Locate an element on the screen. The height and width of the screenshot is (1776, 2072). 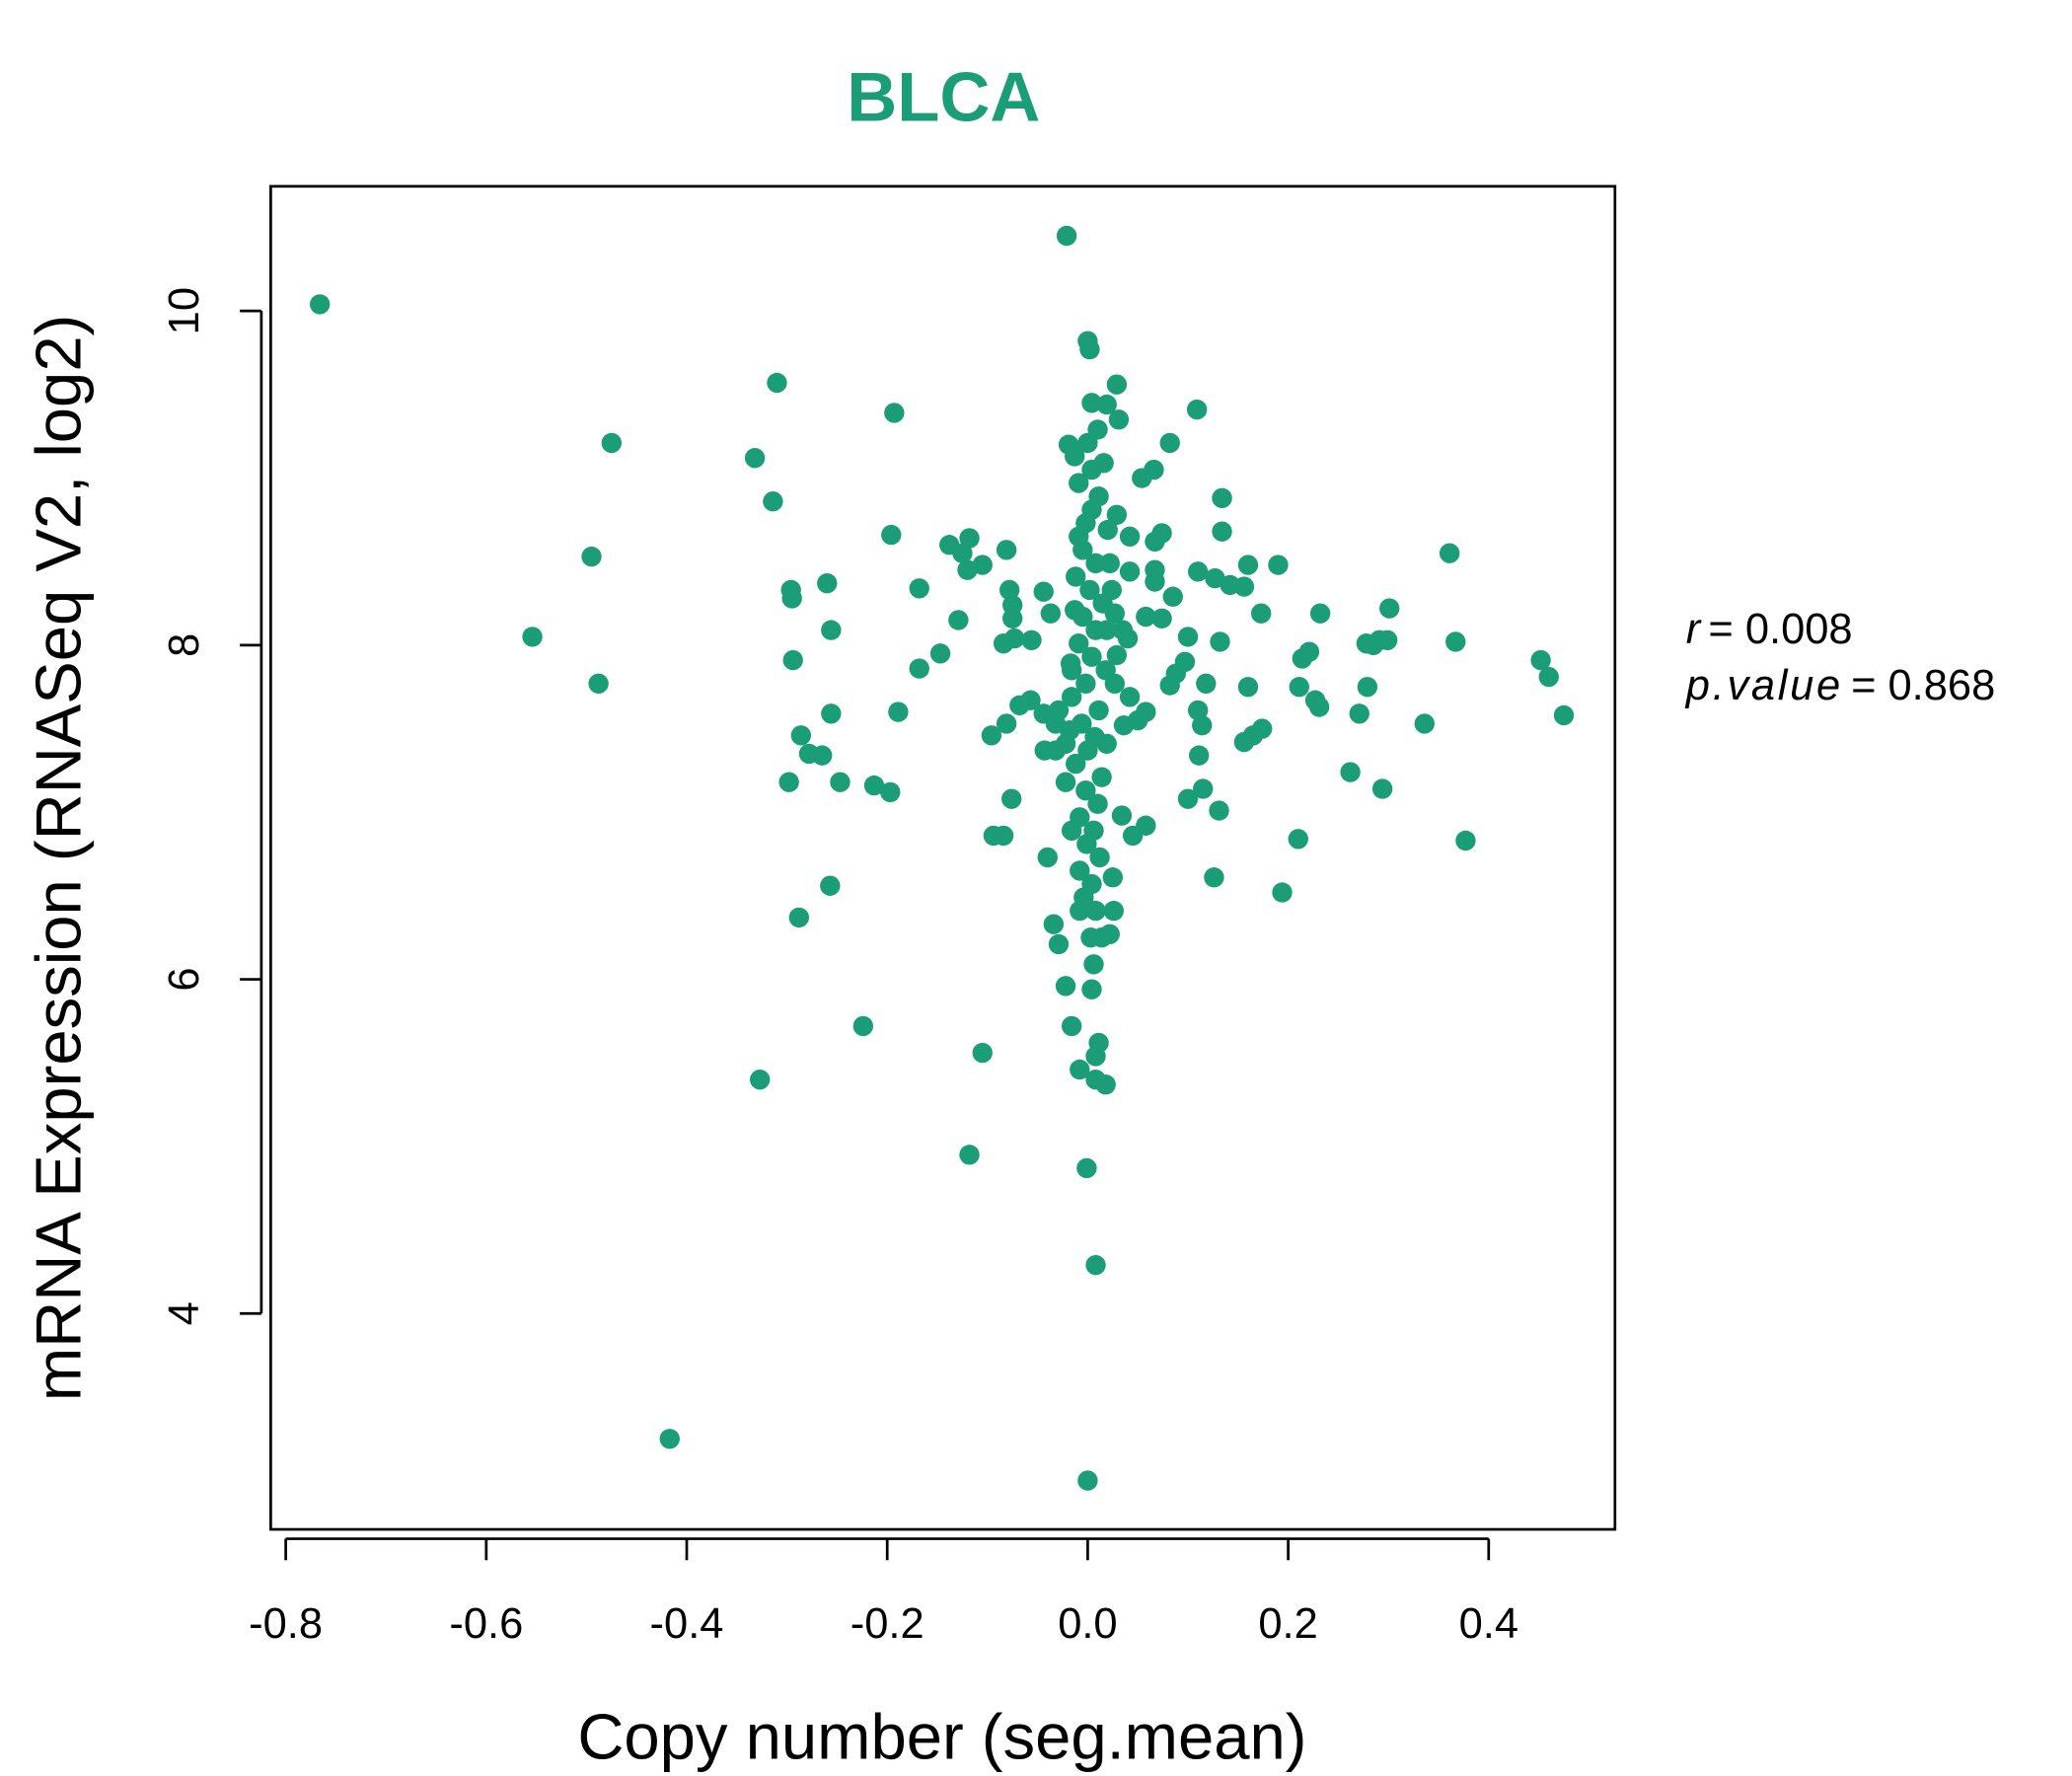
y-axis: 4 6 8 10 is located at coordinates (212, 806).